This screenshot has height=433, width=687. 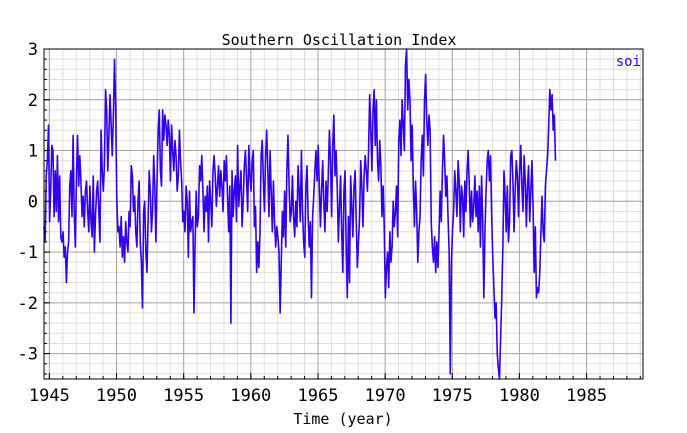 What do you see at coordinates (318, 396) in the screenshot?
I see `x-tick-label: 1965` at bounding box center [318, 396].